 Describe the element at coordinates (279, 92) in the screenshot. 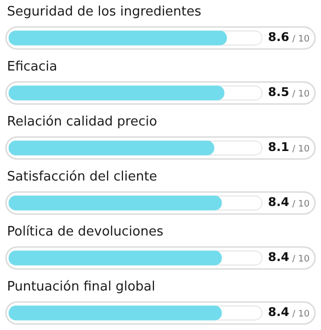

I see `data-label: 8.5` at that location.